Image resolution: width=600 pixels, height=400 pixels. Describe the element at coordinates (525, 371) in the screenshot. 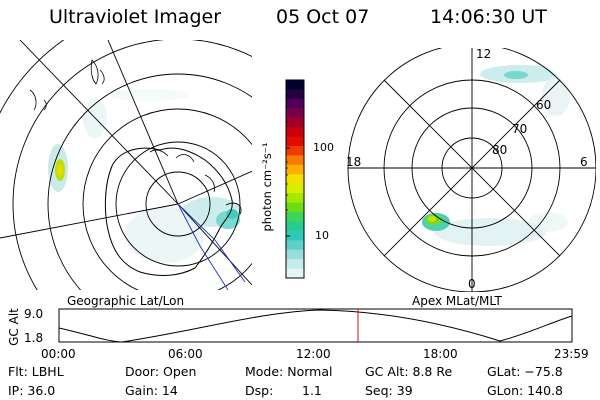

I see `glat-info: GLat: −75.8` at that location.